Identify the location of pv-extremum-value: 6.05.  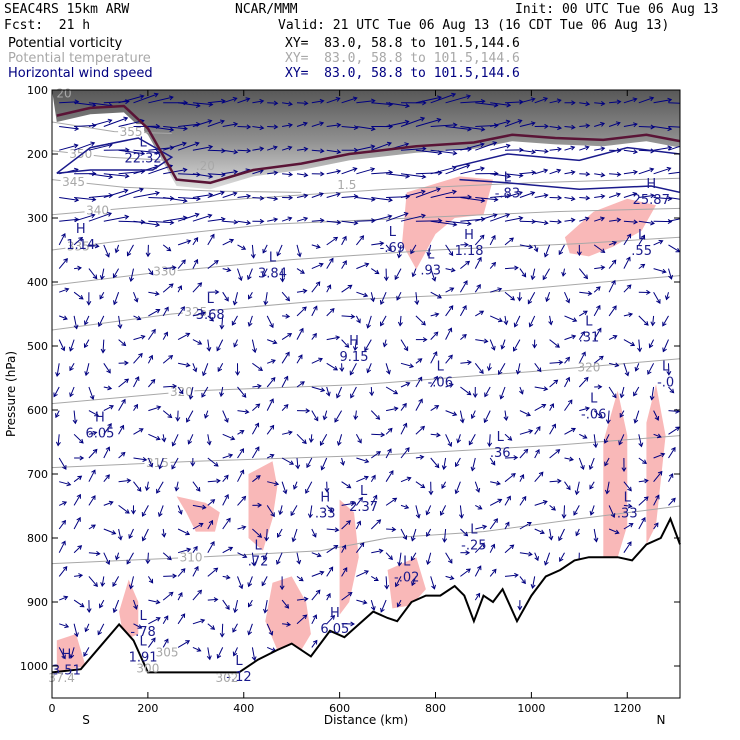
(99, 434).